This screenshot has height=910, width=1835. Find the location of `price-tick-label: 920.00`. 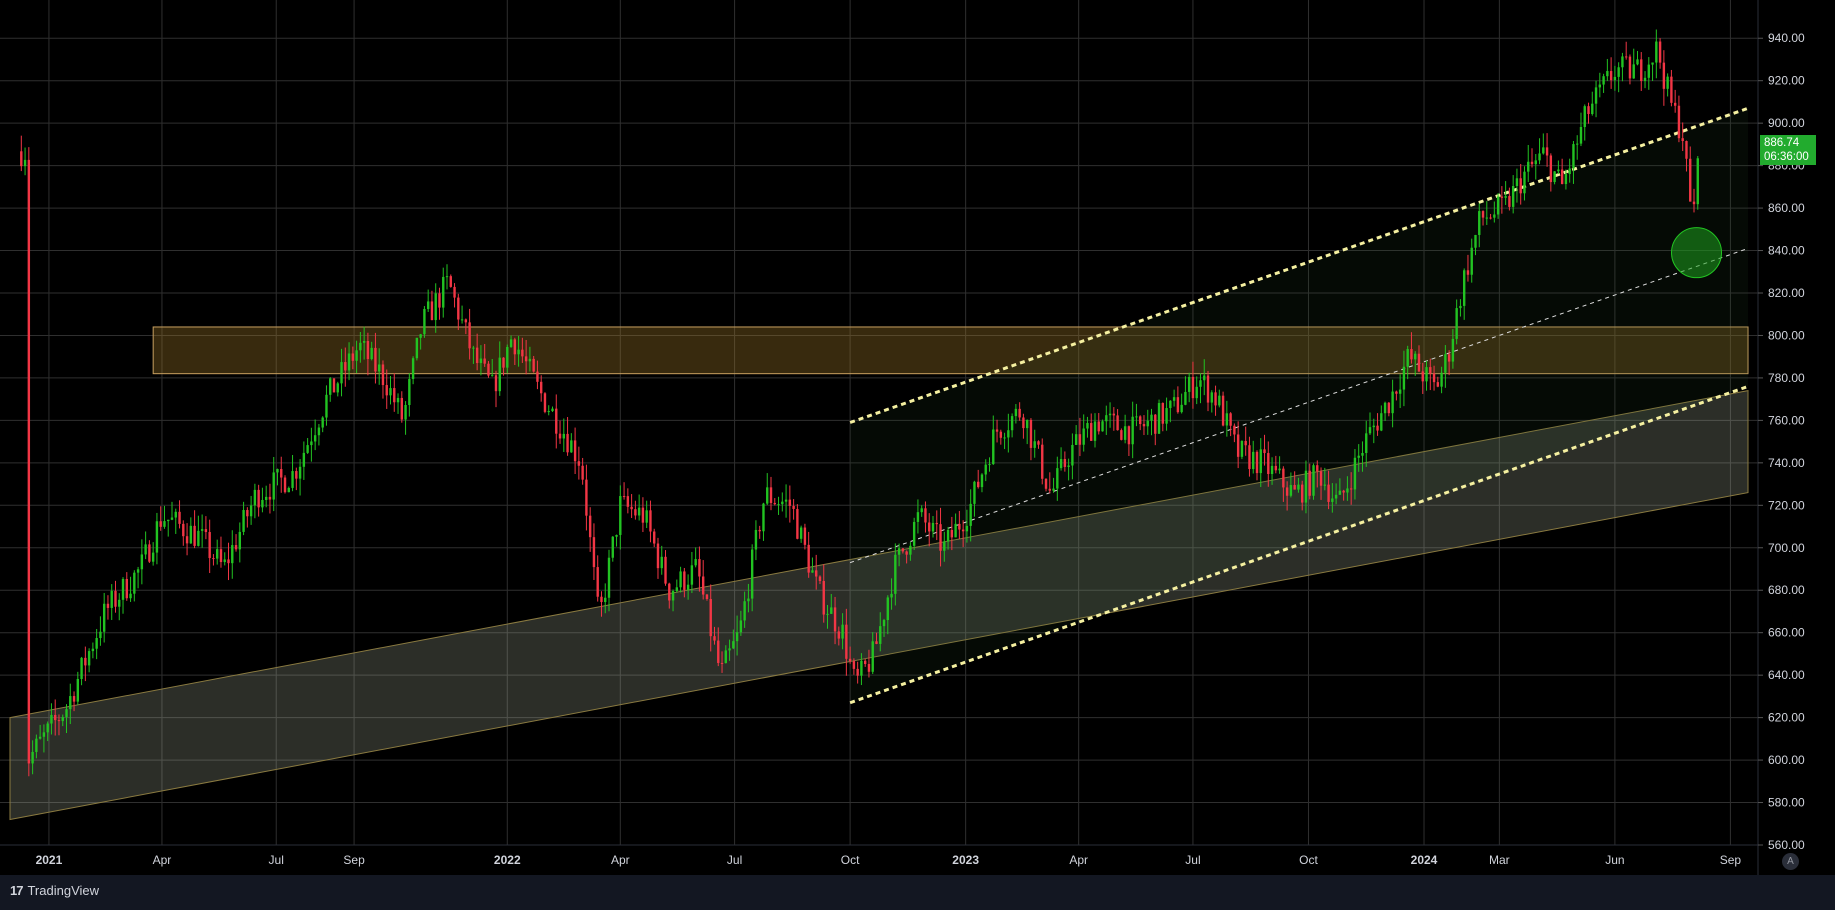

price-tick-label: 920.00 is located at coordinates (1786, 81).